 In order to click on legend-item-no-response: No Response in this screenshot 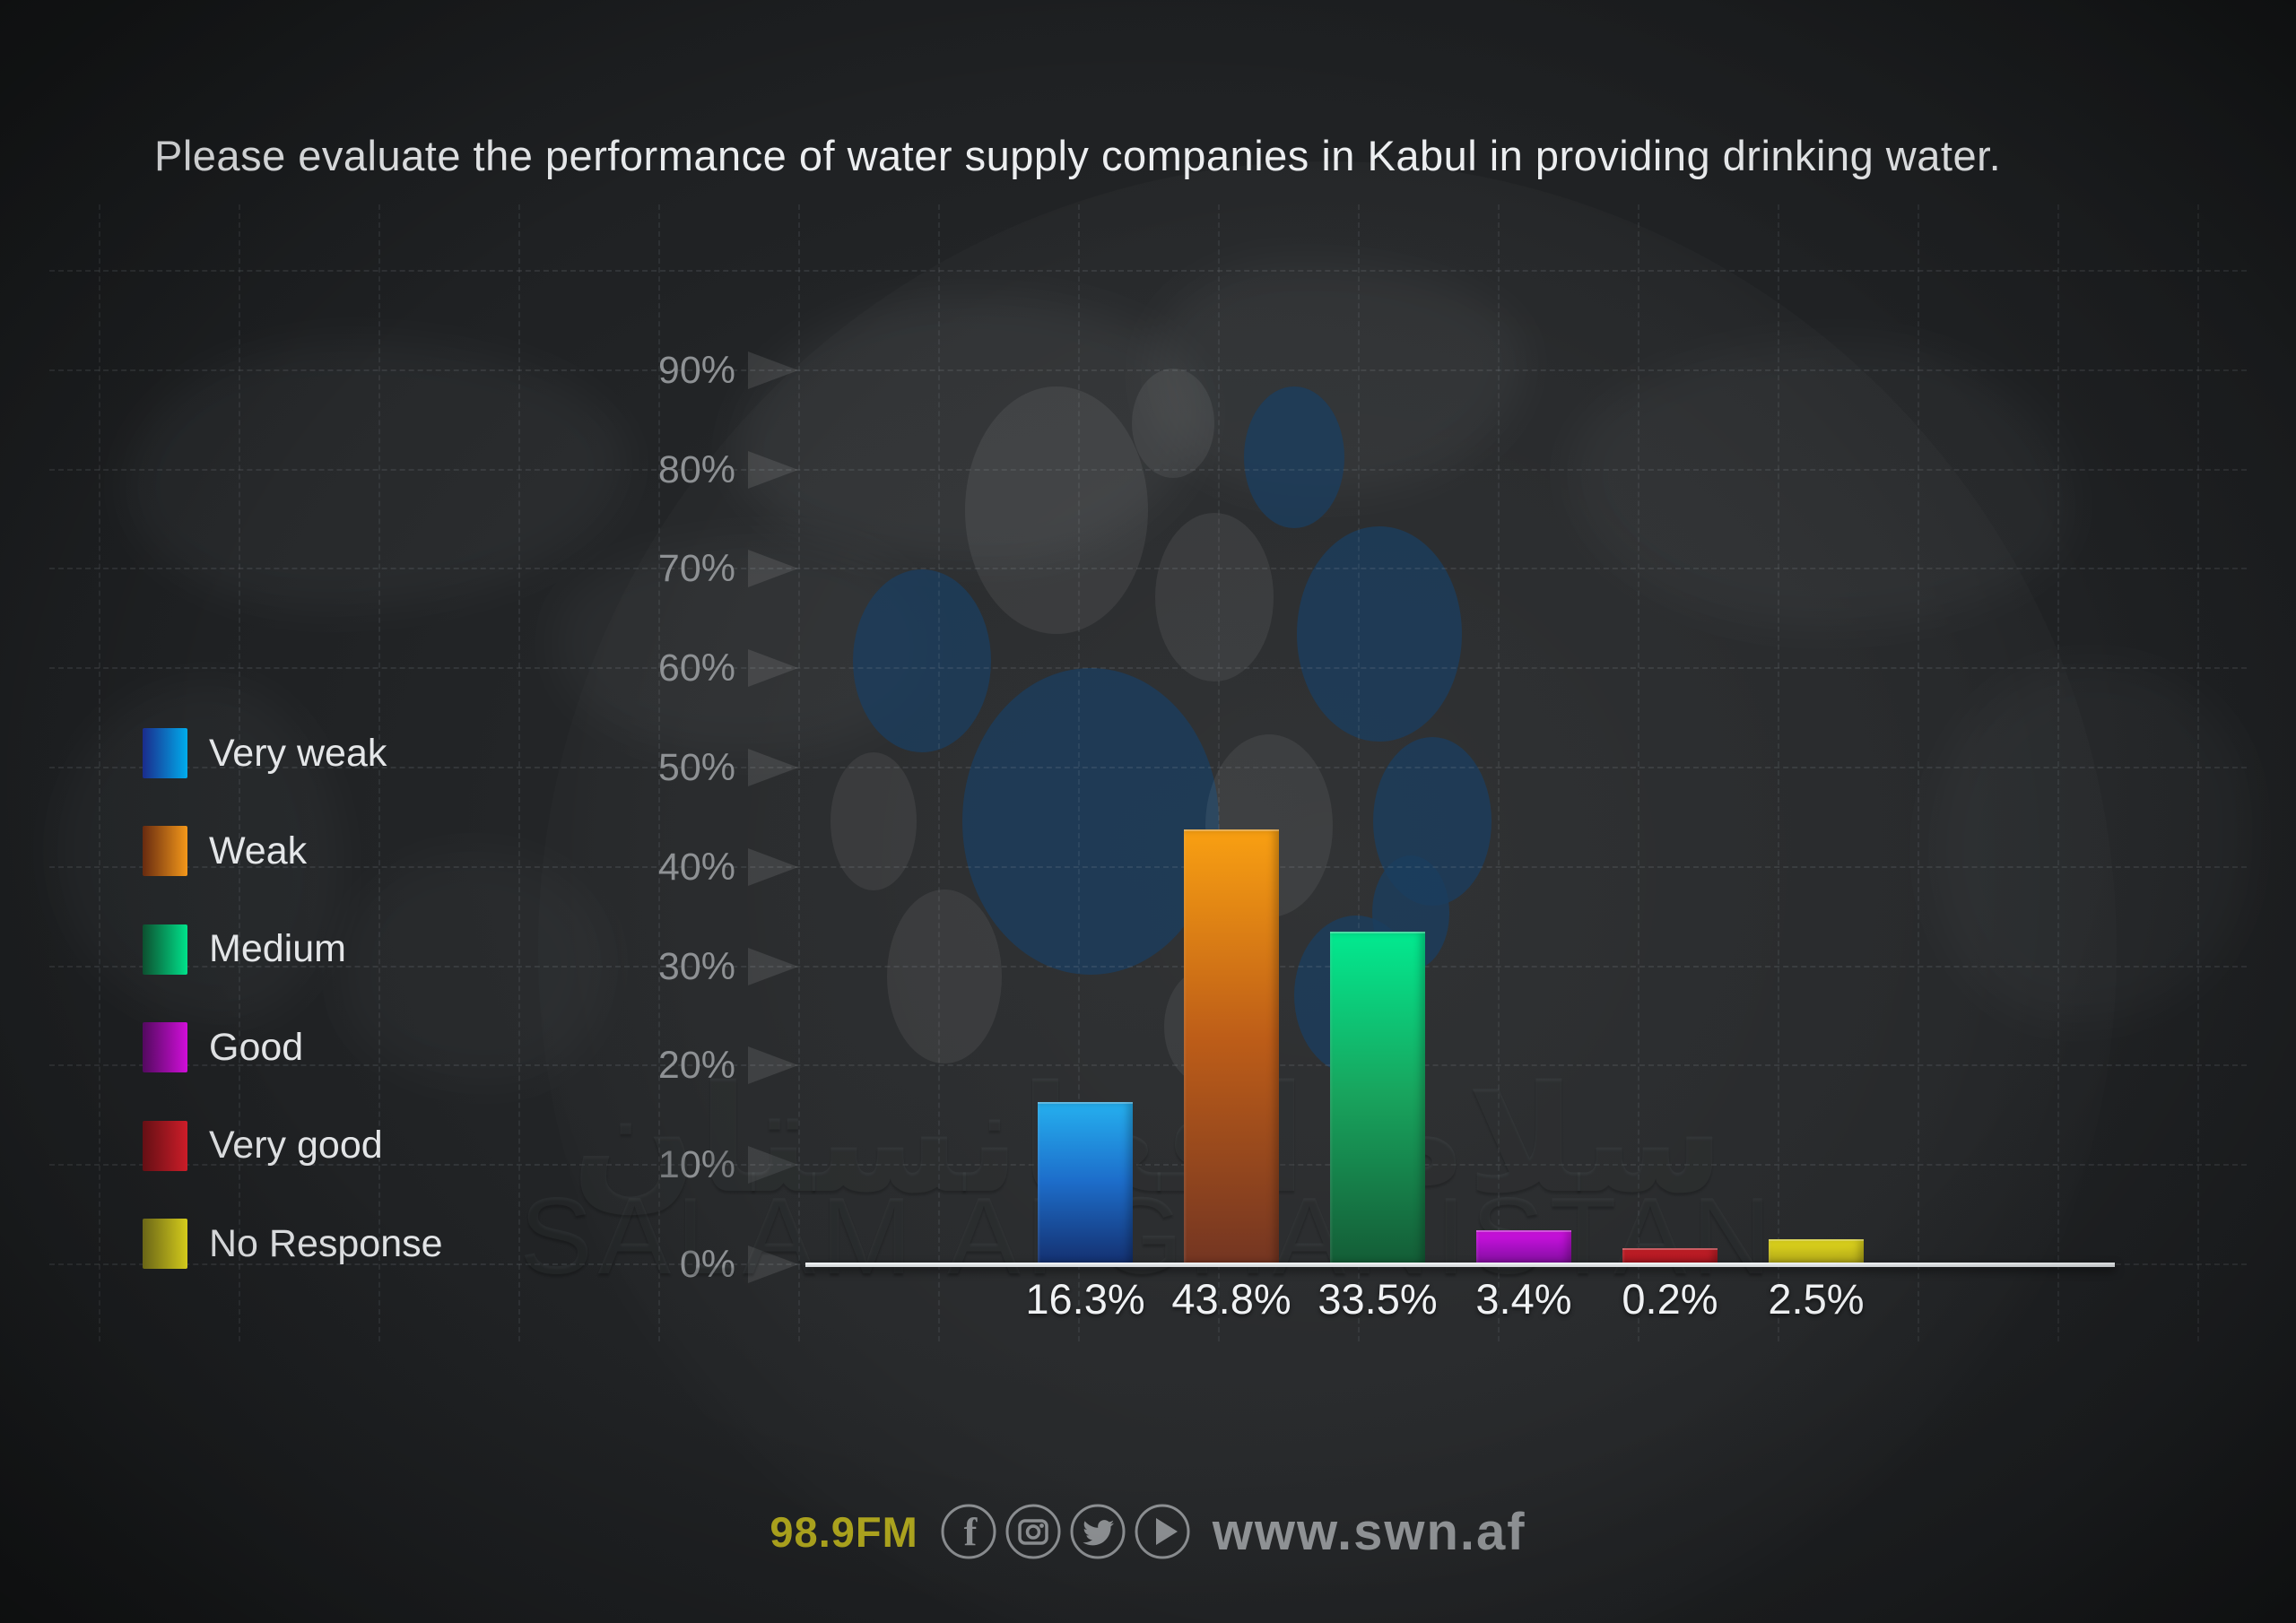, I will do `click(293, 1244)`.